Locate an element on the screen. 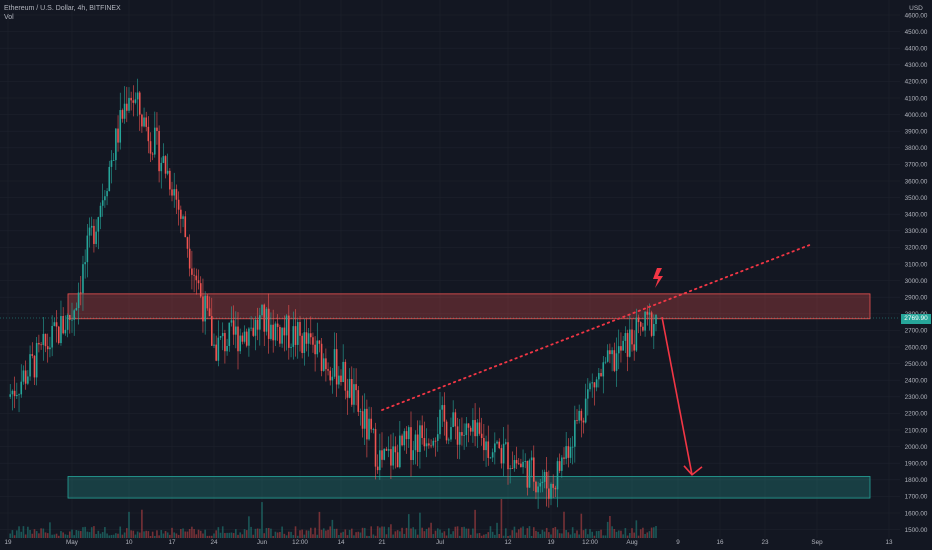 The height and width of the screenshot is (550, 932). volume-indicator-label: Vol is located at coordinates (9, 17).